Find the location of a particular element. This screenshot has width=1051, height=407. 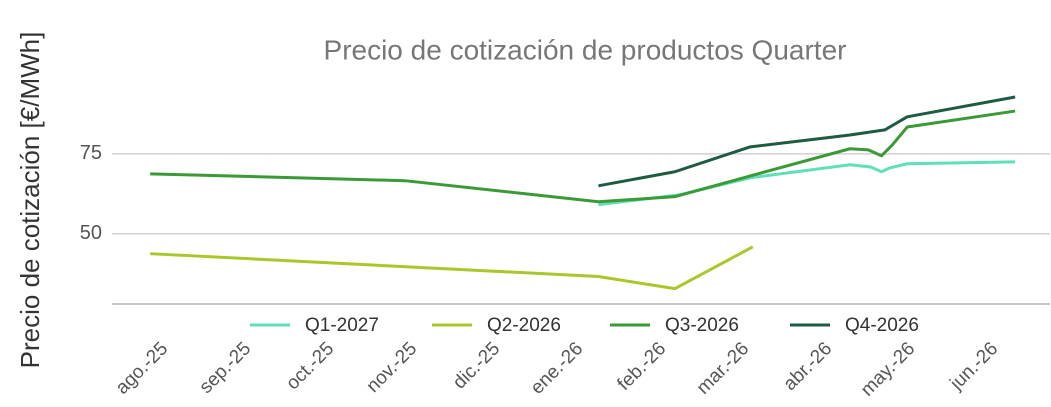

legend-label: Q4-2026 is located at coordinates (882, 325).